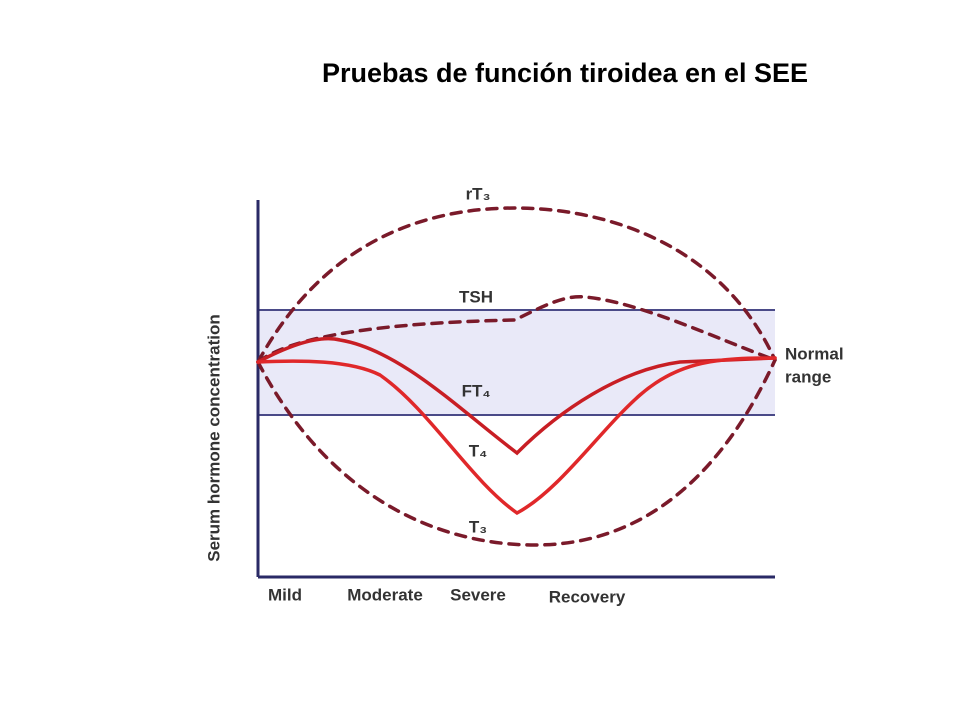  Describe the element at coordinates (478, 193) in the screenshot. I see `rt3-label: rT₃` at that location.